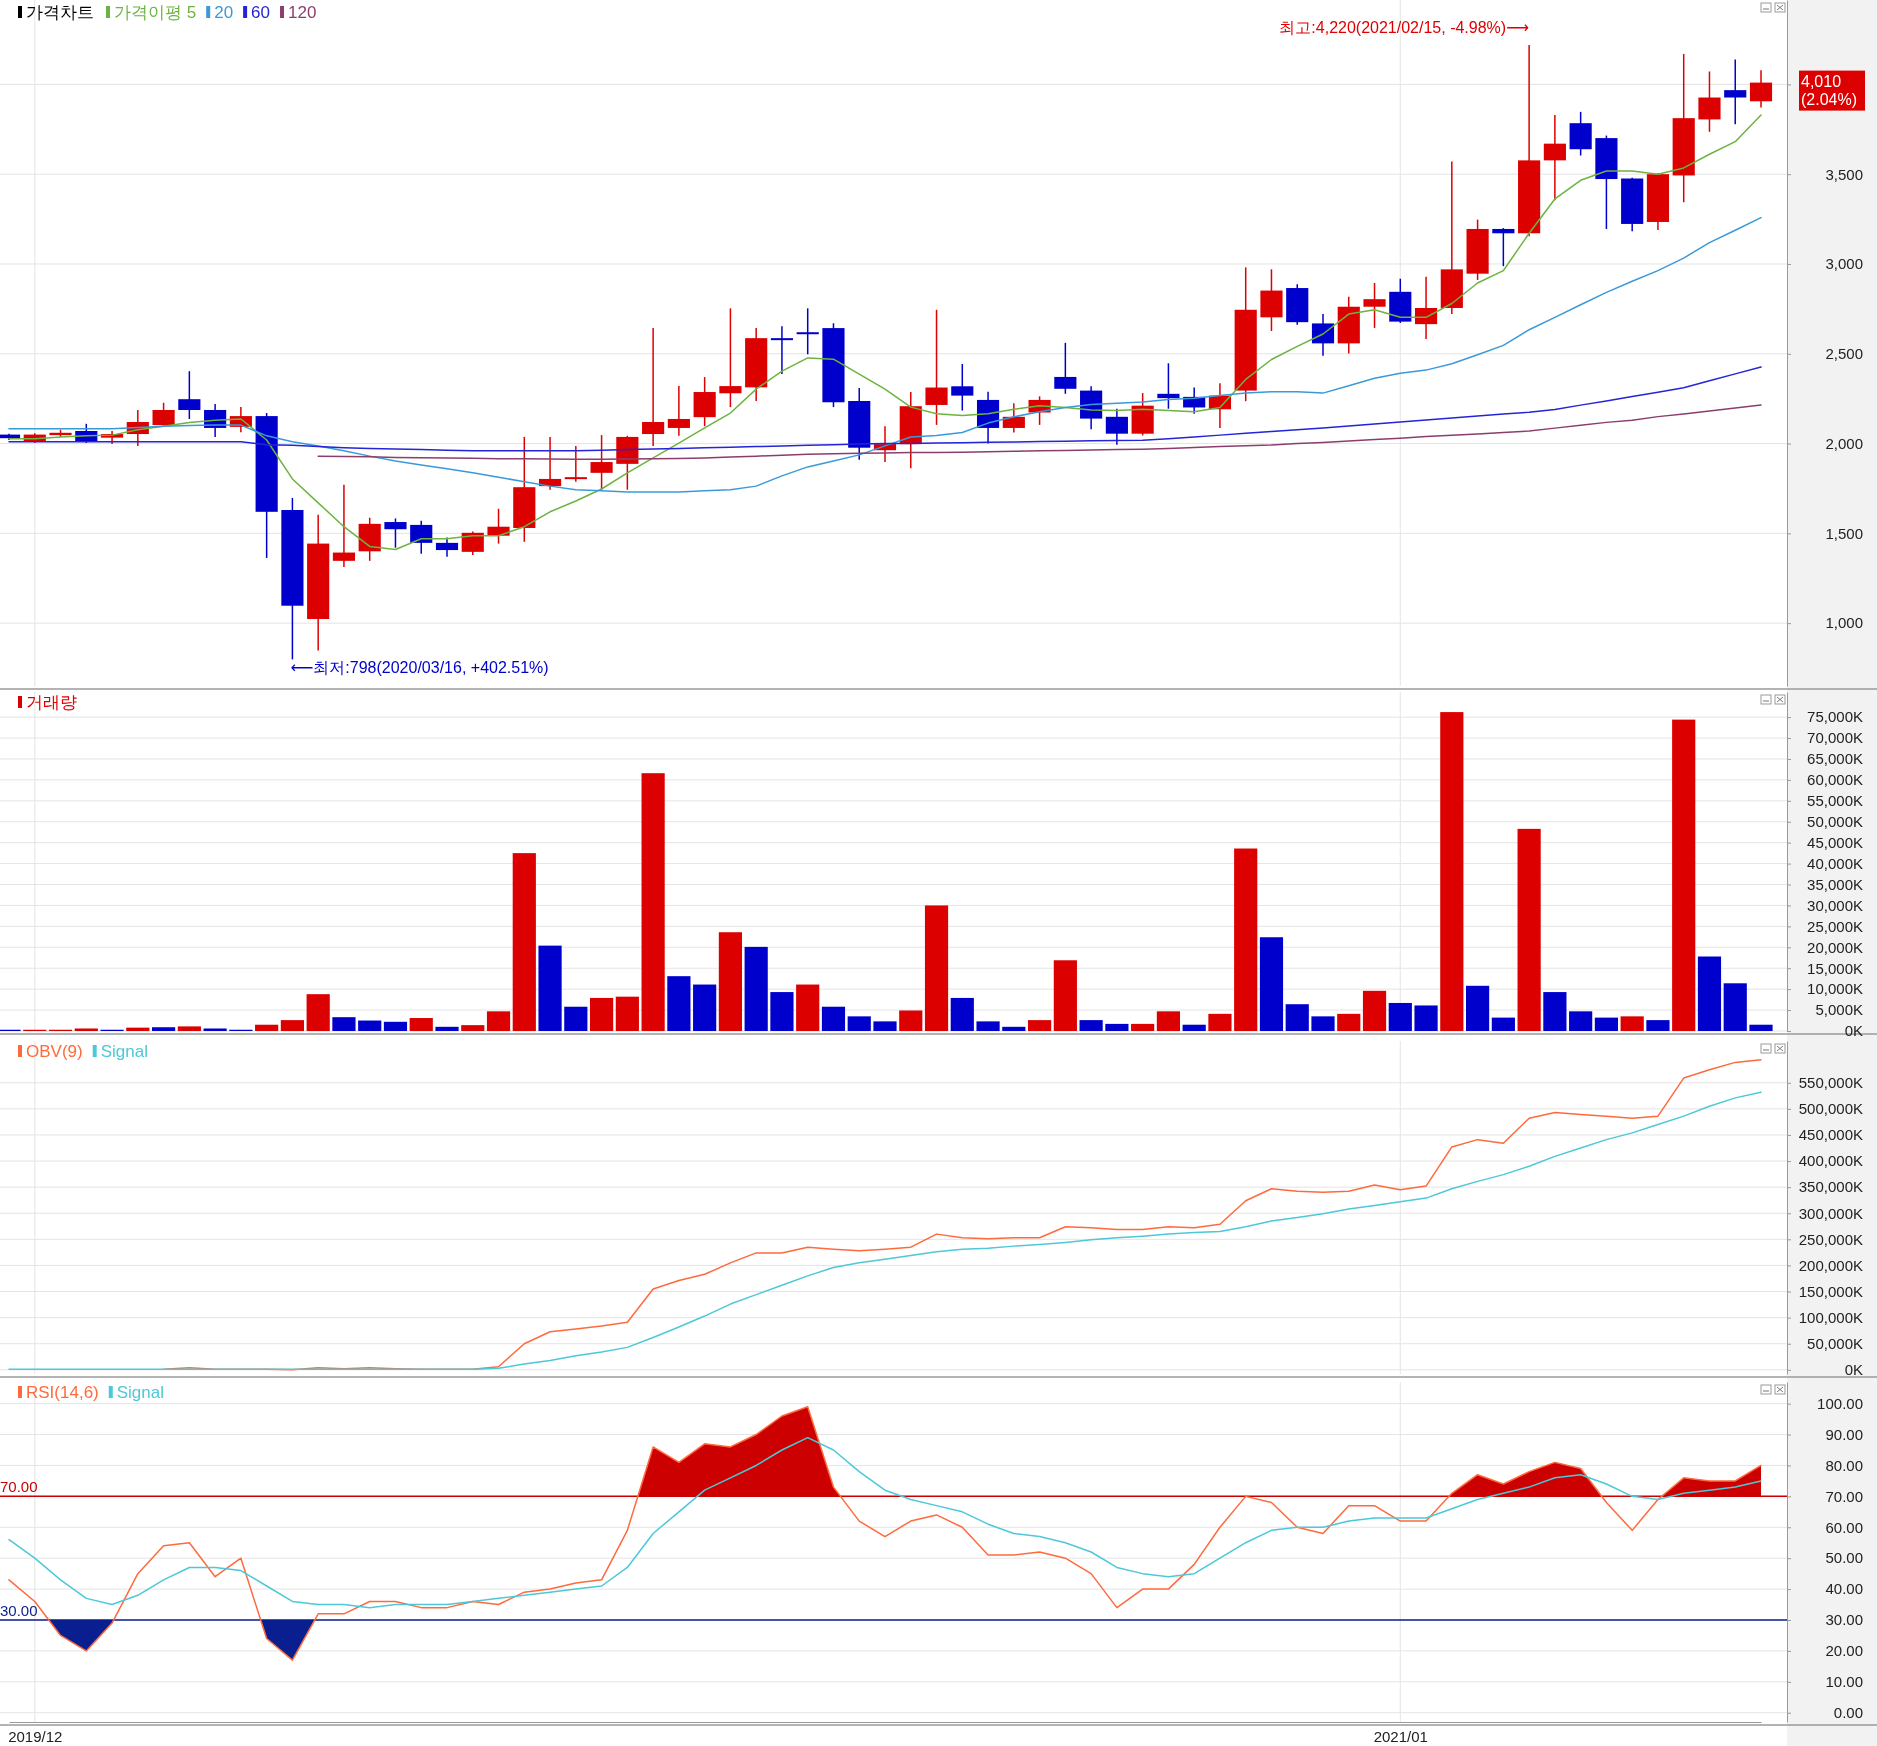 The width and height of the screenshot is (1877, 1746). I want to click on y-tick-label: 0.00, so click(1848, 1713).